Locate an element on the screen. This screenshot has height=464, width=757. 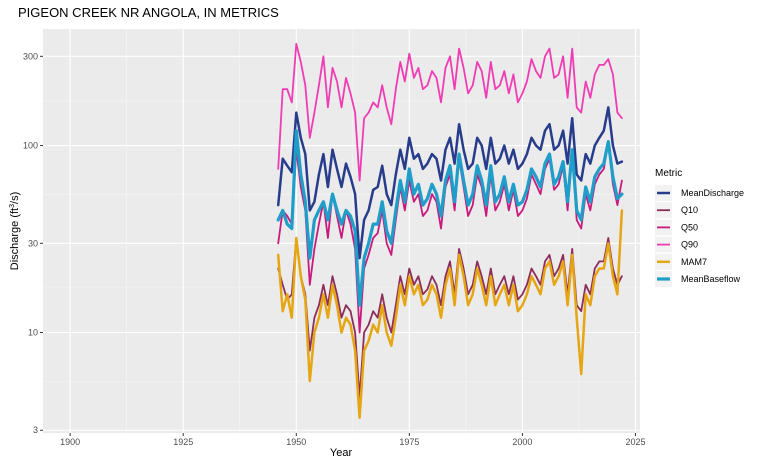
legend-label: Q50 is located at coordinates (689, 227).